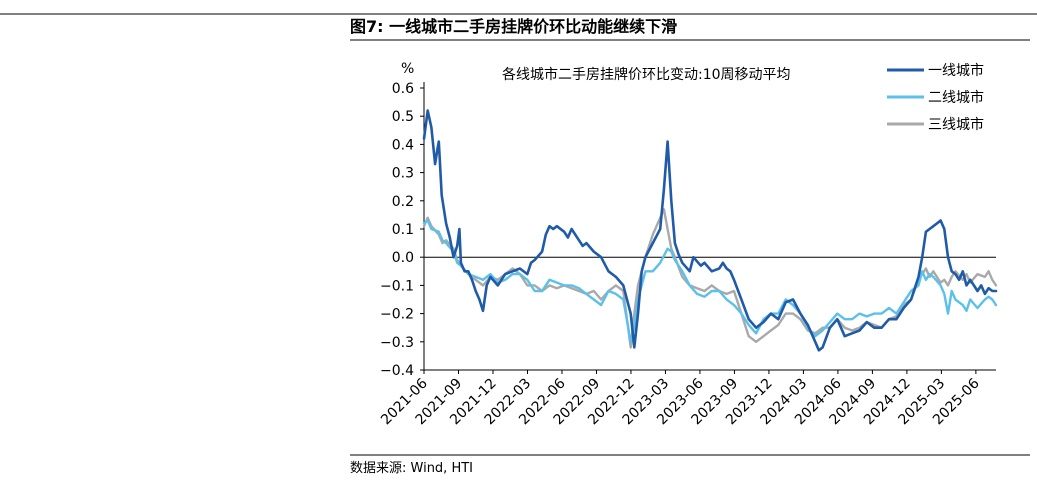  What do you see at coordinates (397, 286) in the screenshot?
I see `y-tick-label: −0.1` at bounding box center [397, 286].